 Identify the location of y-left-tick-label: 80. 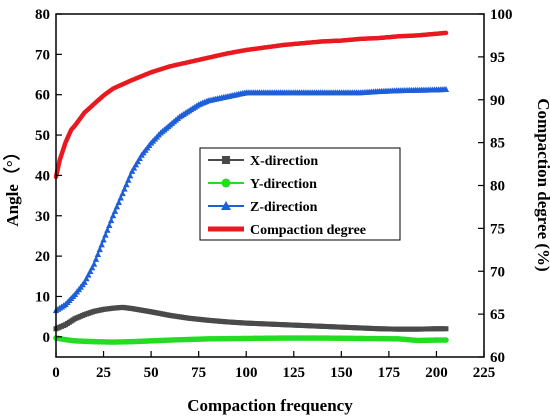
(42, 15).